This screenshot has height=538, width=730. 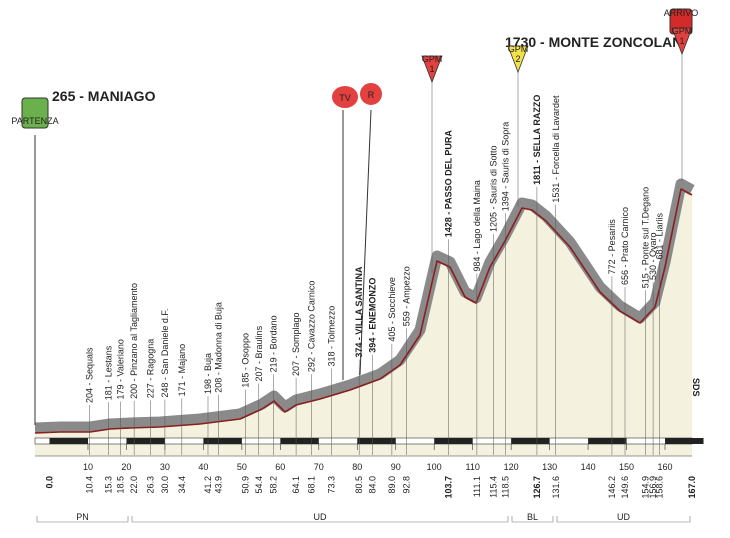 I want to click on km-label: 73.3, so click(x=331, y=485).